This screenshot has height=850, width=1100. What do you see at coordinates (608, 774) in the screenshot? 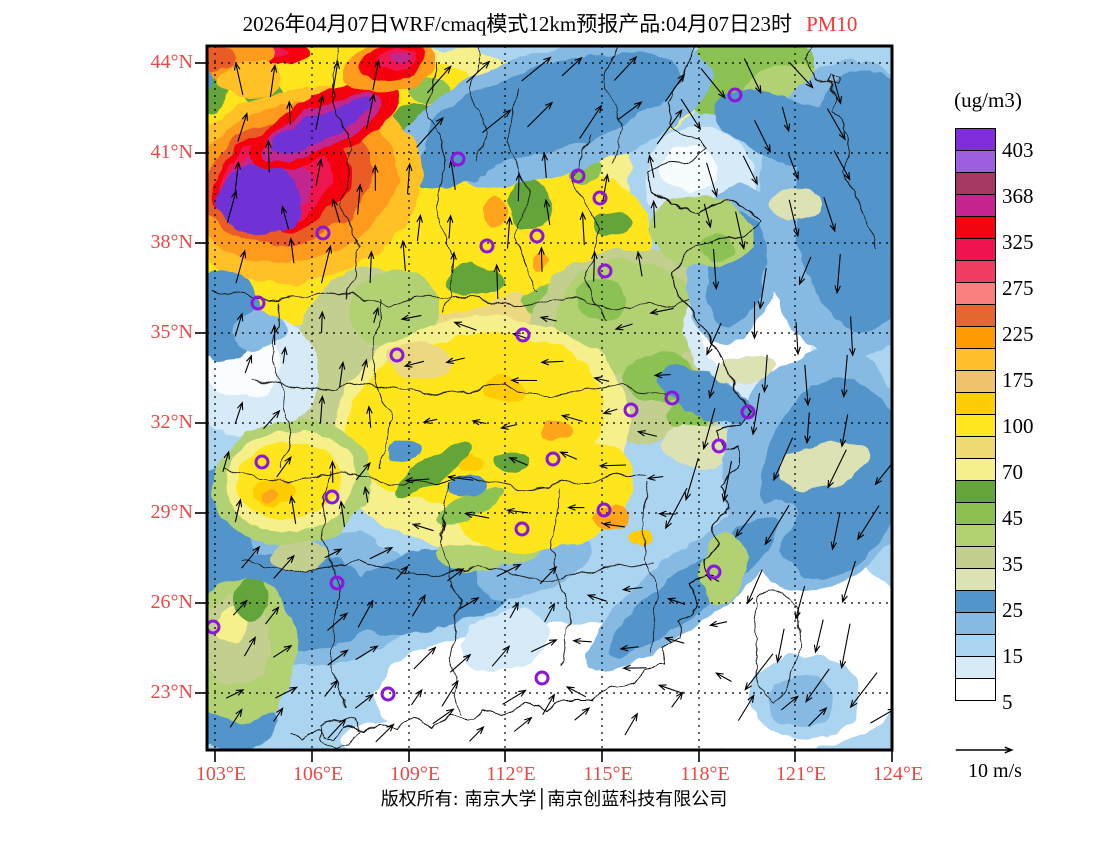
I see `lon-tick-label: 115°E` at bounding box center [608, 774].